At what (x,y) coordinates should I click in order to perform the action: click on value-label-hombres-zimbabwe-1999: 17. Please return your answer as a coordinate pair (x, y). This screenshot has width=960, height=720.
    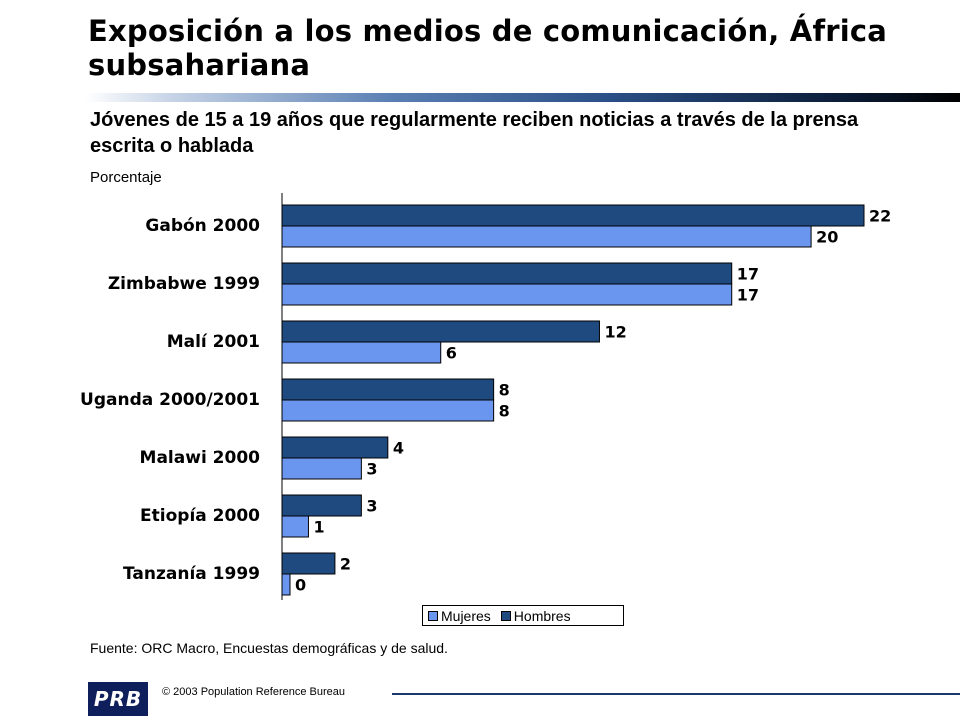
    Looking at the image, I should click on (748, 274).